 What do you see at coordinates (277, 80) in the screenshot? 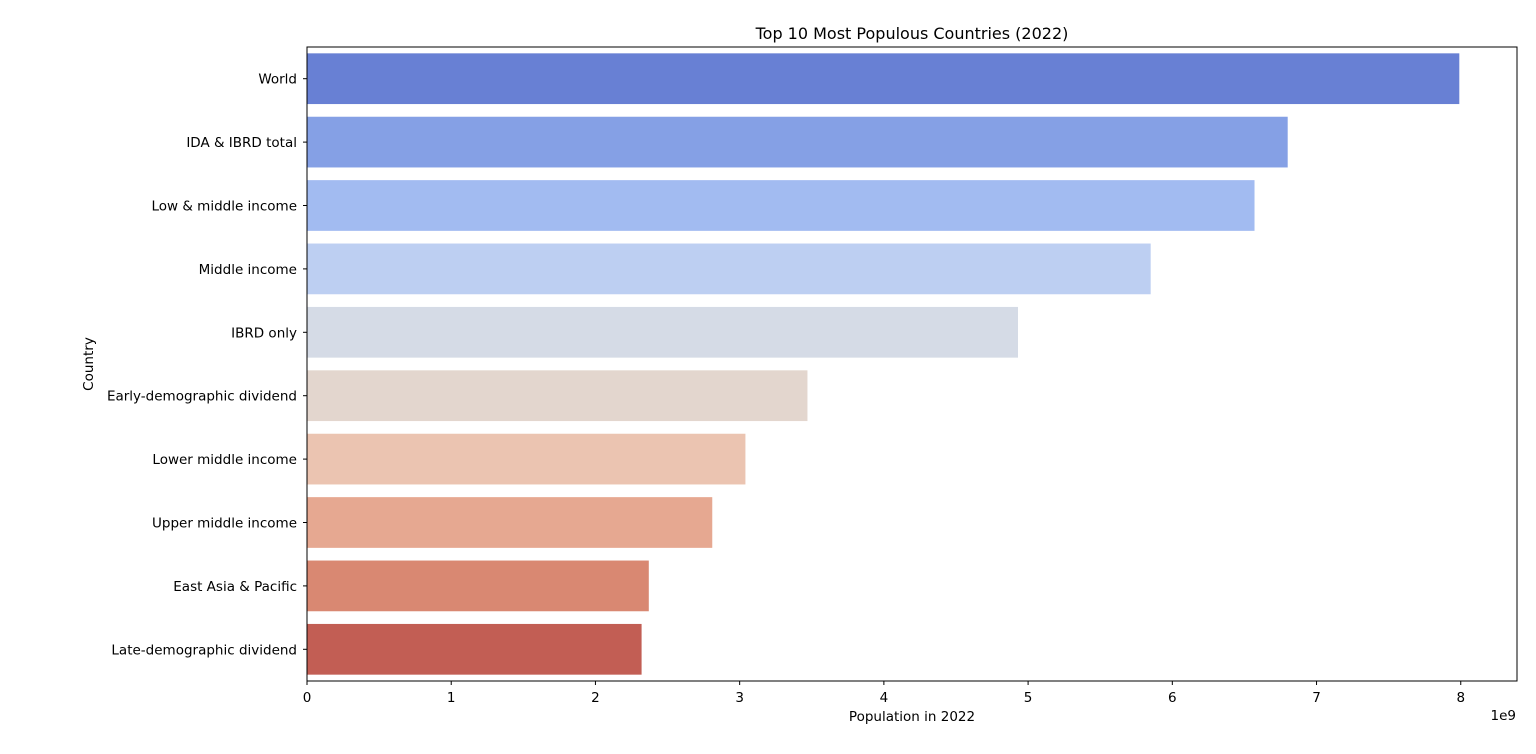
I see `y-tick-label: World` at bounding box center [277, 80].